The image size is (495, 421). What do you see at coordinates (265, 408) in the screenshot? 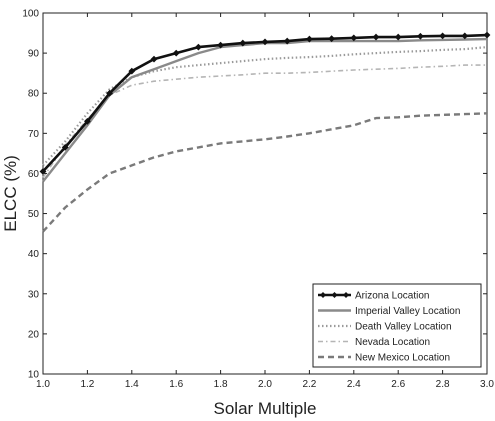
I see `x-axis-title: Solar Multiple` at bounding box center [265, 408].